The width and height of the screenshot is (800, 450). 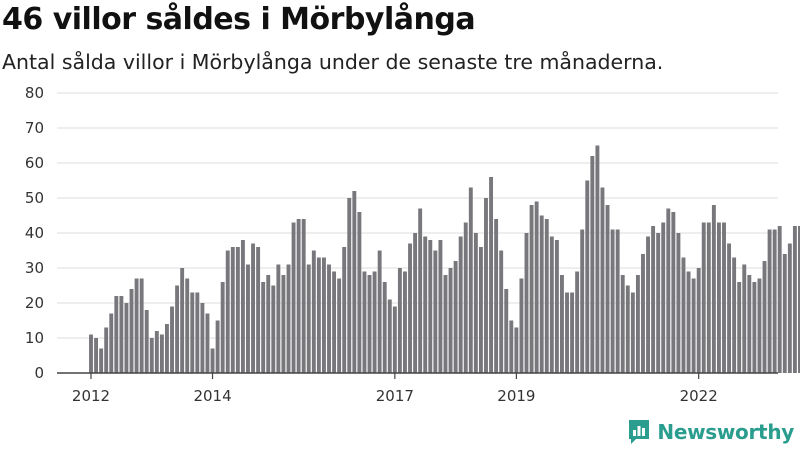 What do you see at coordinates (39, 373) in the screenshot?
I see `y-tick-label: 0` at bounding box center [39, 373].